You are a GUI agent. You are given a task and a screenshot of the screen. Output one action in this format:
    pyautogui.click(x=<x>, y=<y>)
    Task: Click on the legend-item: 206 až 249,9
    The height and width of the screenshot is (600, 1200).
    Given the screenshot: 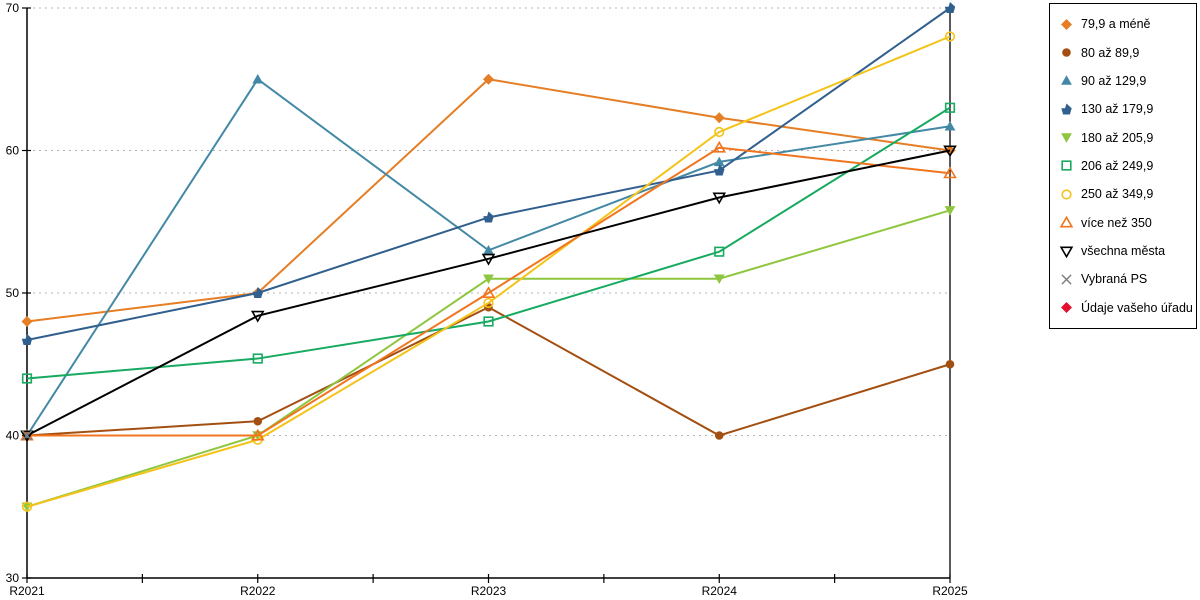 What is the action you would take?
    pyautogui.click(x=1127, y=166)
    